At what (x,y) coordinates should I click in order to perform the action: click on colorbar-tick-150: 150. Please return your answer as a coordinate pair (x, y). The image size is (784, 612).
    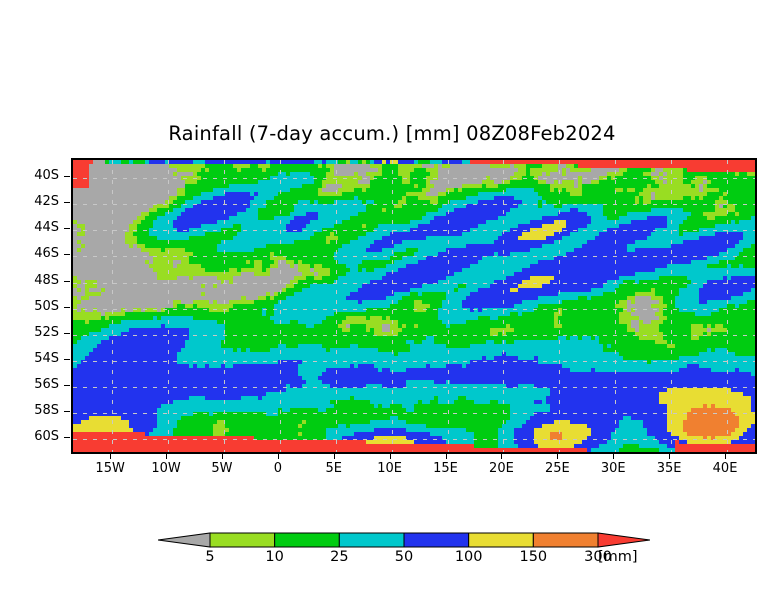
    Looking at the image, I should click on (533, 557).